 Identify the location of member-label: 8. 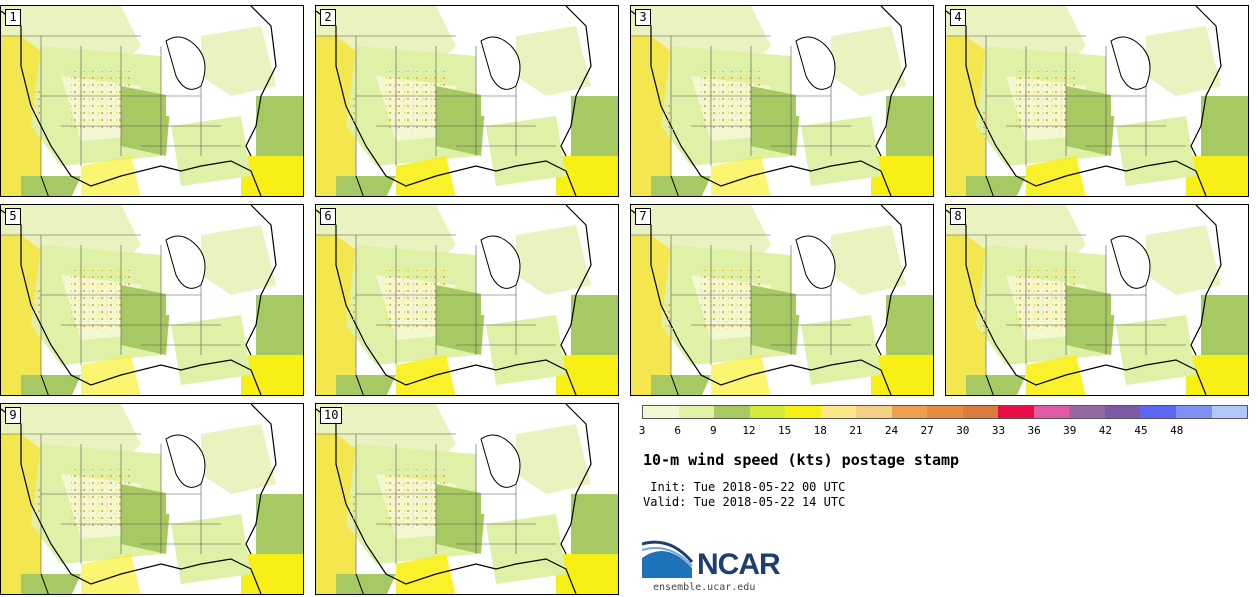
(958, 216).